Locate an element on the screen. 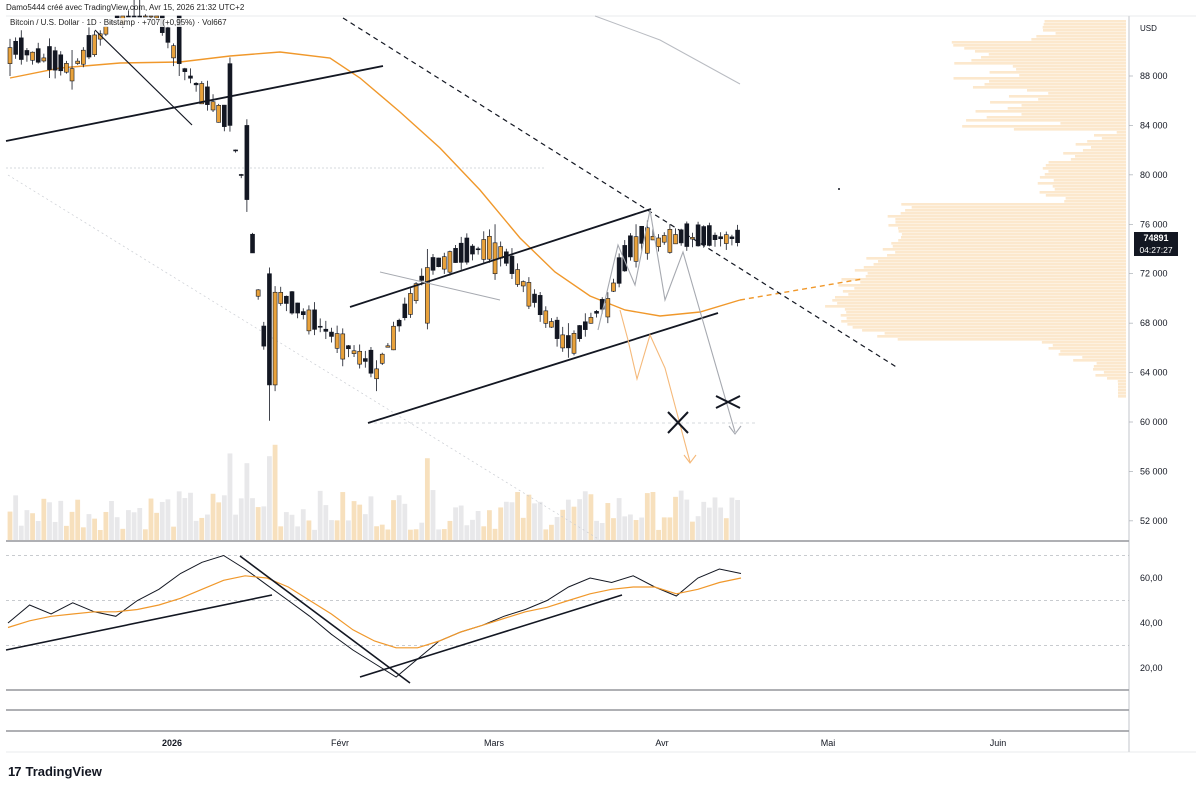 This screenshot has width=1200, height=791. grey-arrow-head is located at coordinates (735, 430).